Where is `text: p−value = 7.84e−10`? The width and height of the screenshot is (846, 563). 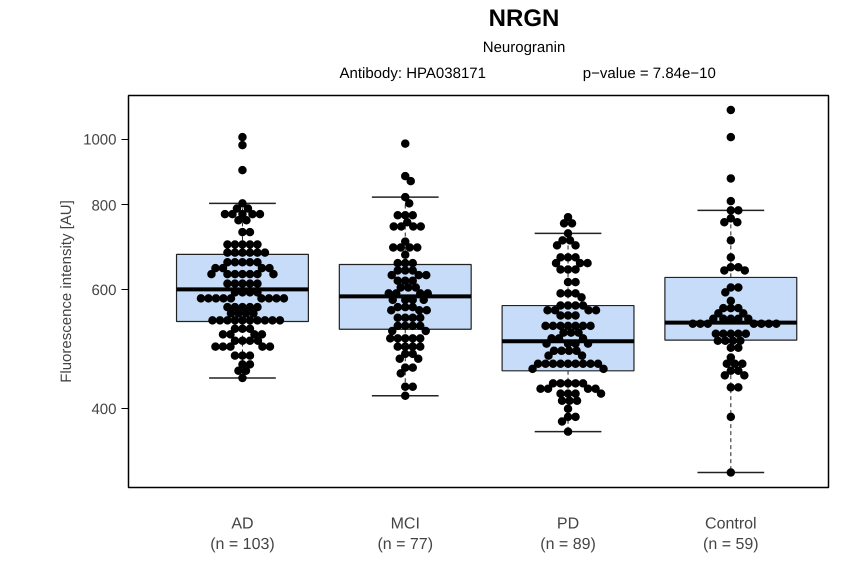
text: p−value = 7.84e−10 is located at coordinates (649, 73).